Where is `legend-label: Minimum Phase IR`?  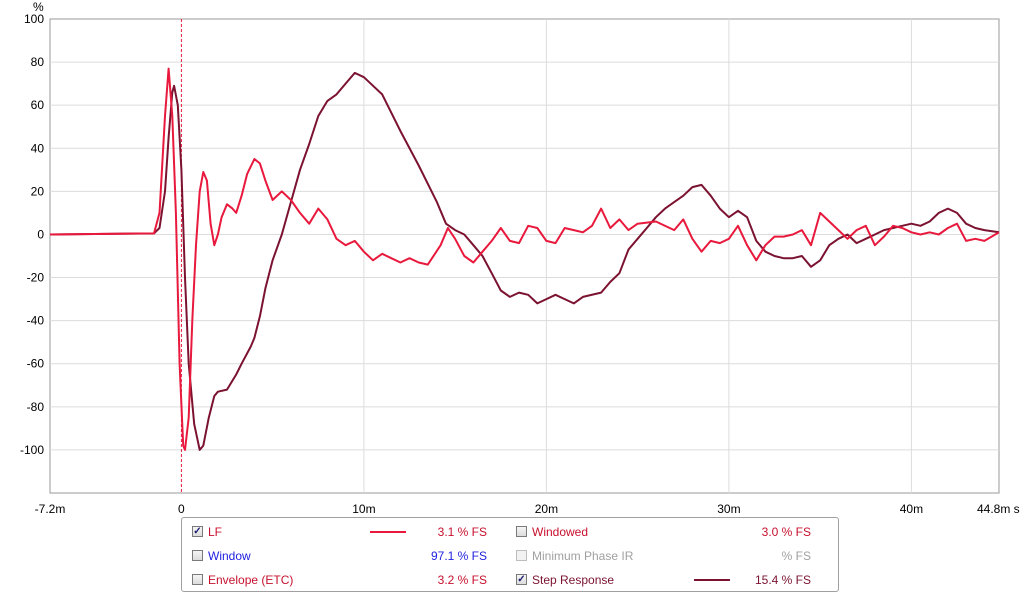
legend-label: Minimum Phase IR is located at coordinates (583, 556).